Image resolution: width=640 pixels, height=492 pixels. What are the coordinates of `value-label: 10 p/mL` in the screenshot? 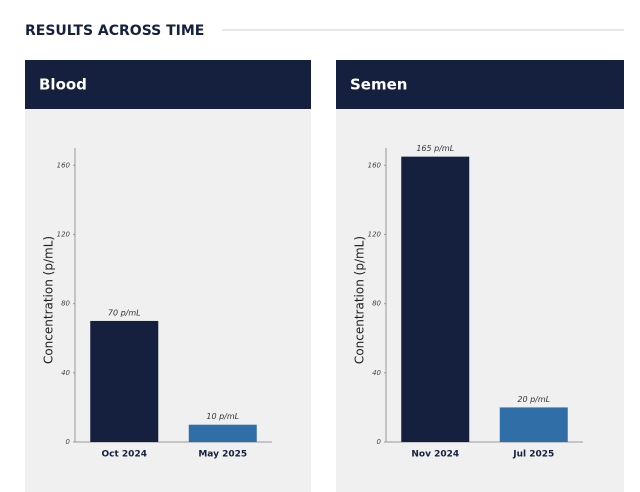 It's located at (222, 416).